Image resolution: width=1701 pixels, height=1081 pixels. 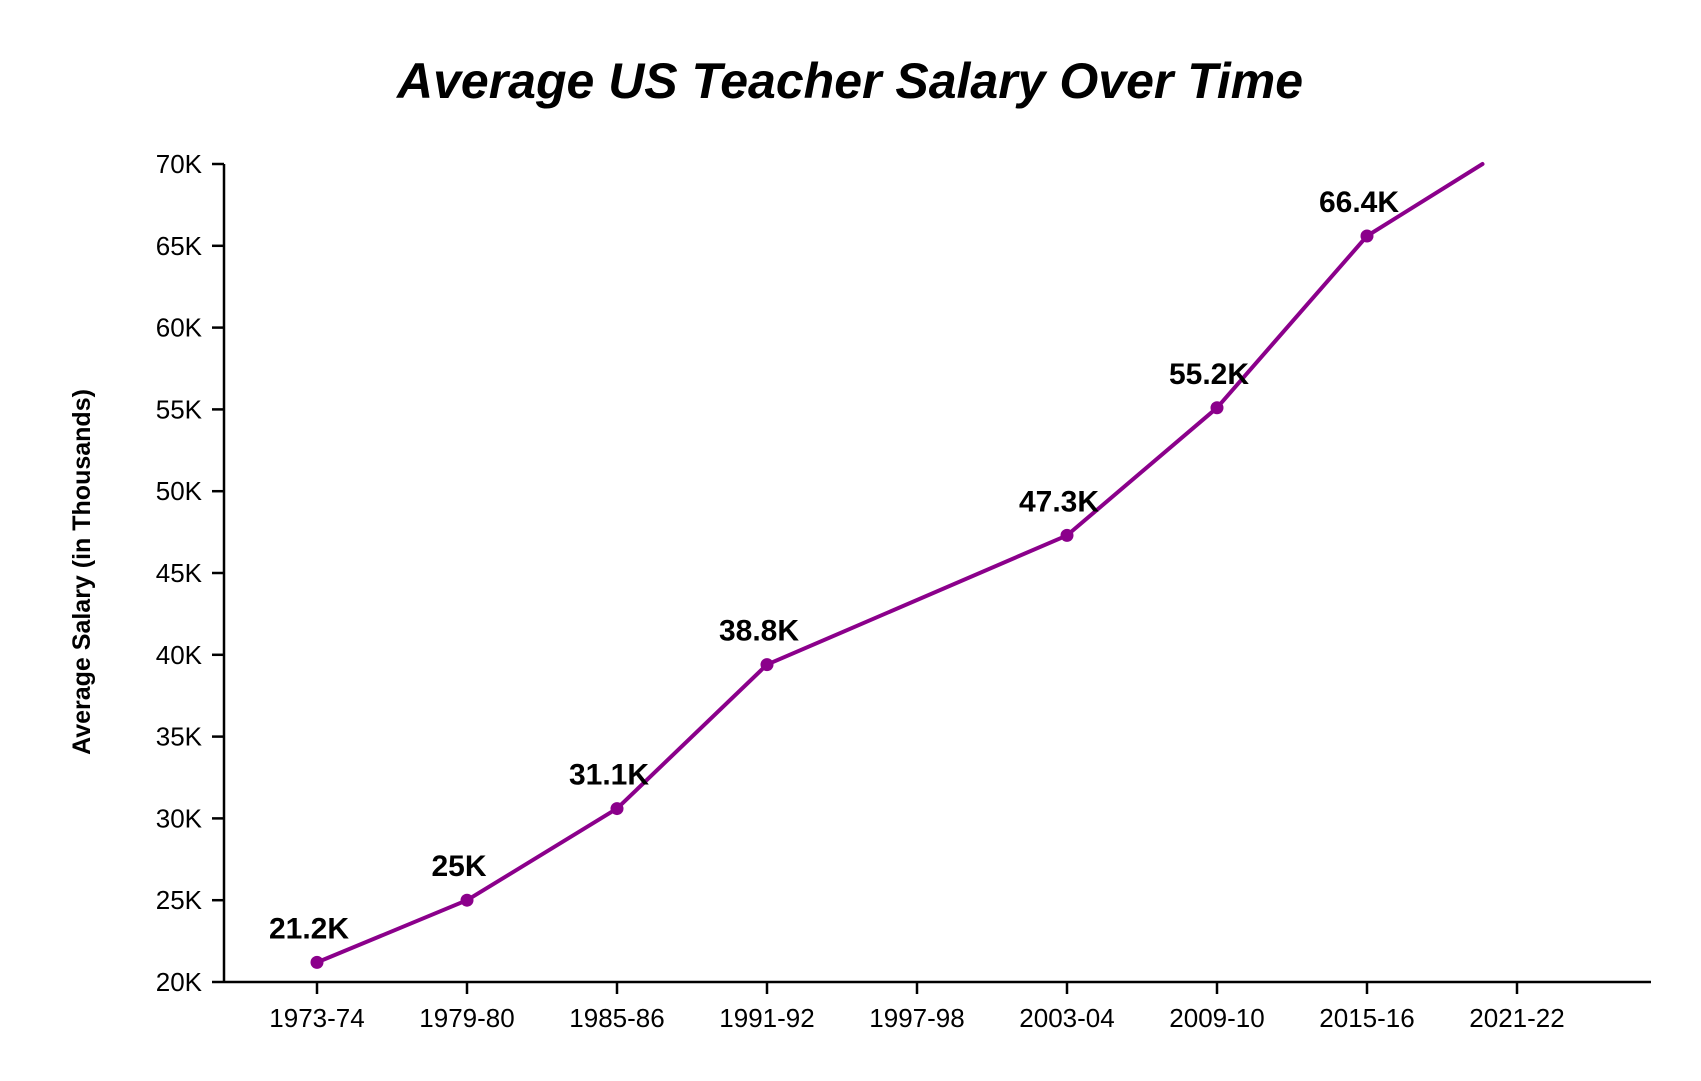 I want to click on y-tick-label: 50K, so click(x=179, y=491).